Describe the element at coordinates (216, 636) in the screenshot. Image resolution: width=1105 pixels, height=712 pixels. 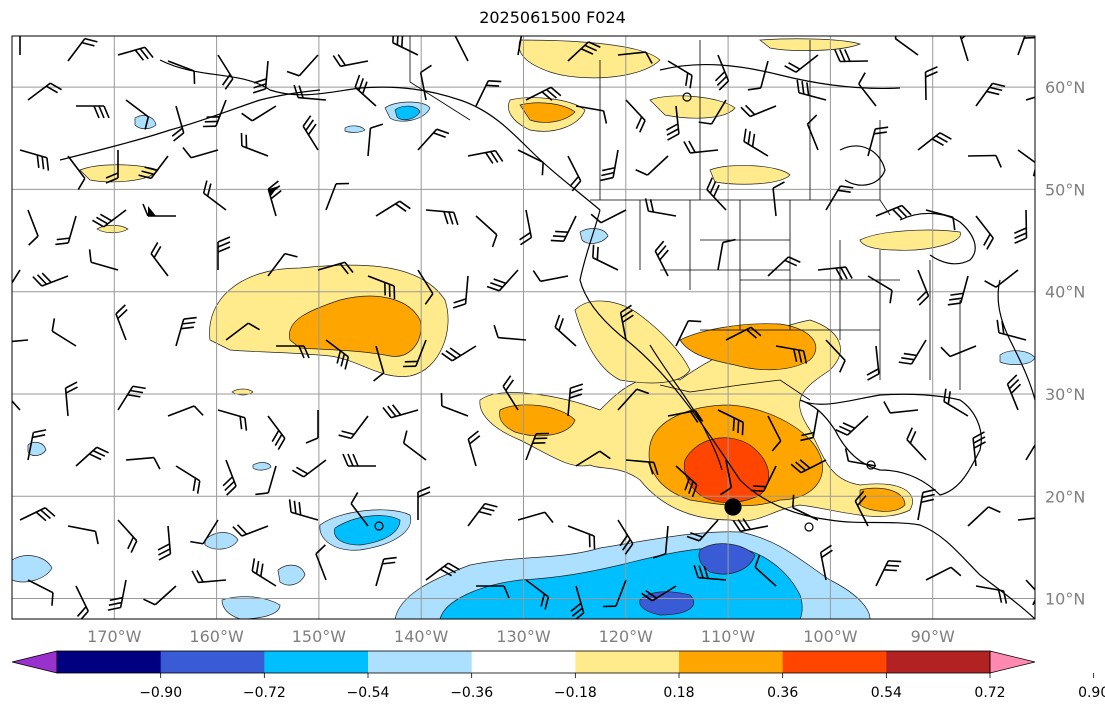
I see `longitude-label: 160°W` at that location.